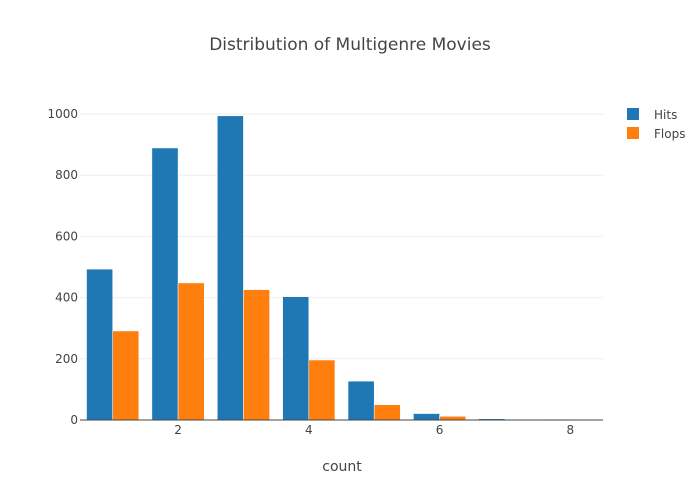  I want to click on x-axis-title: count, so click(342, 467).